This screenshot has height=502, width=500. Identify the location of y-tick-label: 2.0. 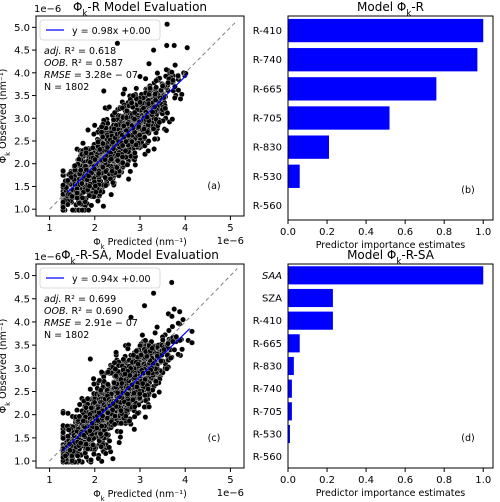
(22, 164).